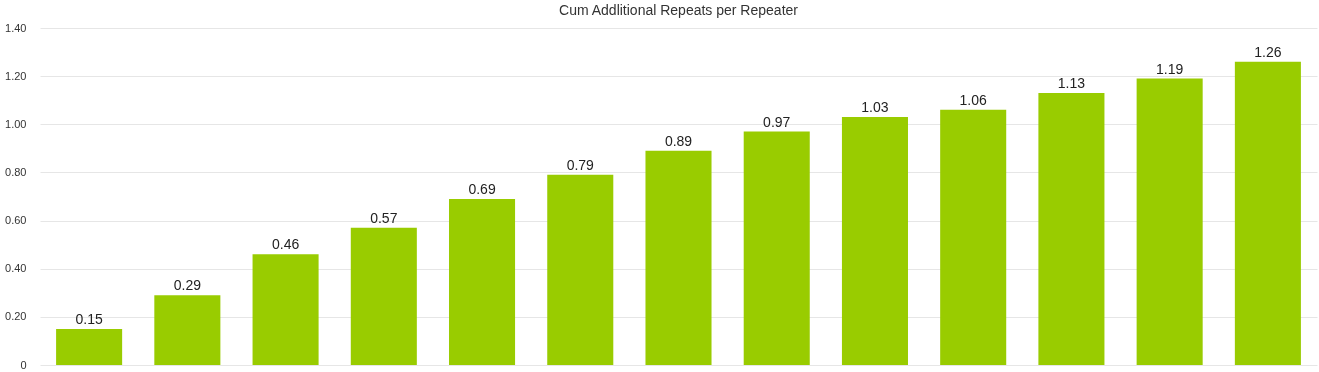  Describe the element at coordinates (973, 99) in the screenshot. I see `data-label: 1.06` at that location.